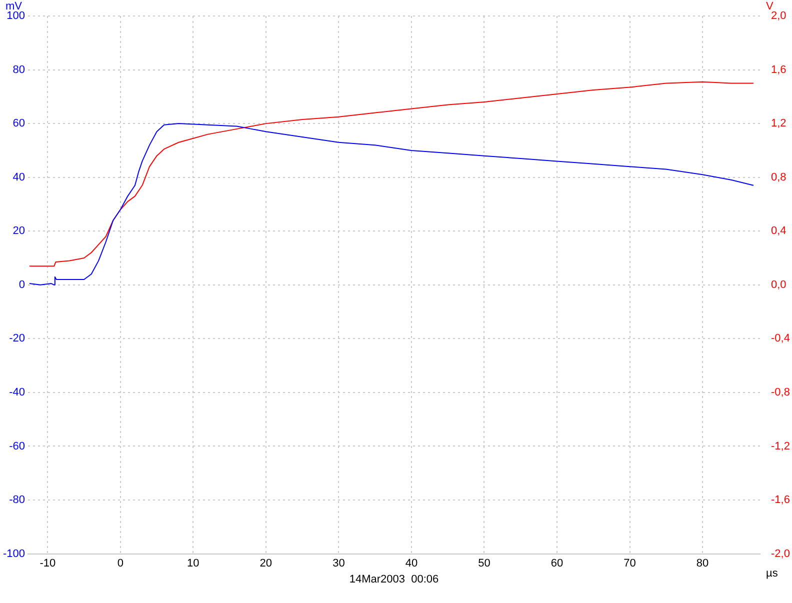 Image resolution: width=792 pixels, height=603 pixels. I want to click on y-tick-label: -40, so click(17, 392).